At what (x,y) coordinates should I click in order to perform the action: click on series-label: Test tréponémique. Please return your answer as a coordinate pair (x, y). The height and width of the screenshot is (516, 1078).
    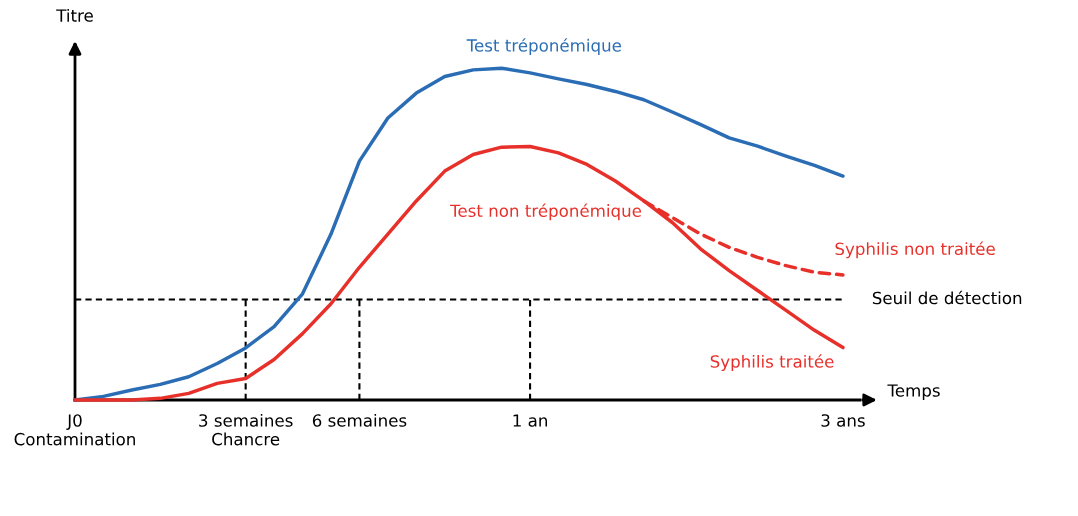
    Looking at the image, I should click on (544, 46).